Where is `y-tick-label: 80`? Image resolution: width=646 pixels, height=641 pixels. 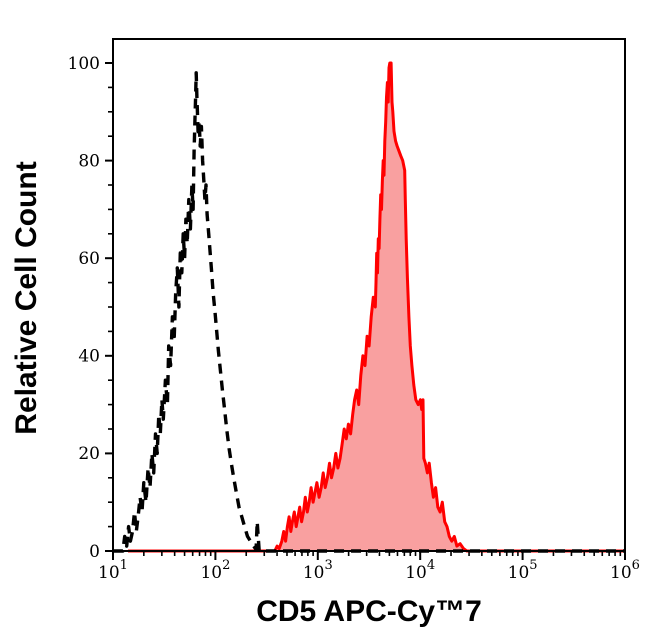 y-tick-label: 80 is located at coordinates (89, 161).